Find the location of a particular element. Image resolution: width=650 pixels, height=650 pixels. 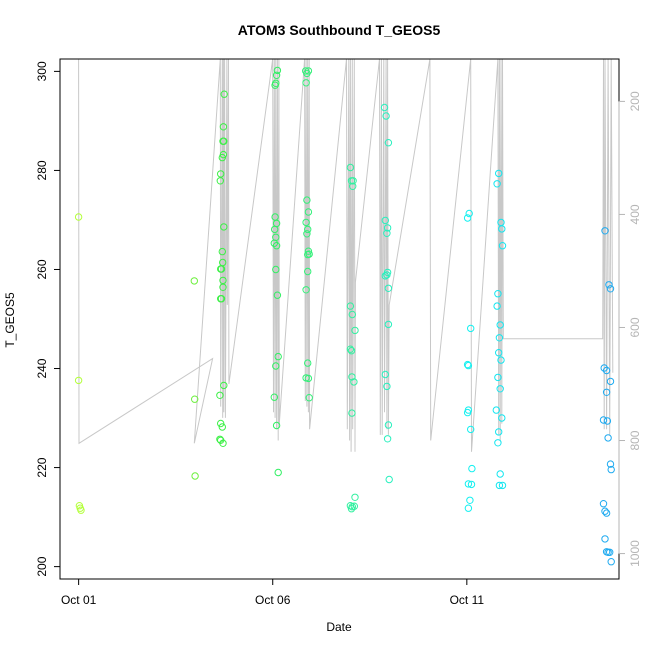

y2-tick-label: 1000 is located at coordinates (635, 553).